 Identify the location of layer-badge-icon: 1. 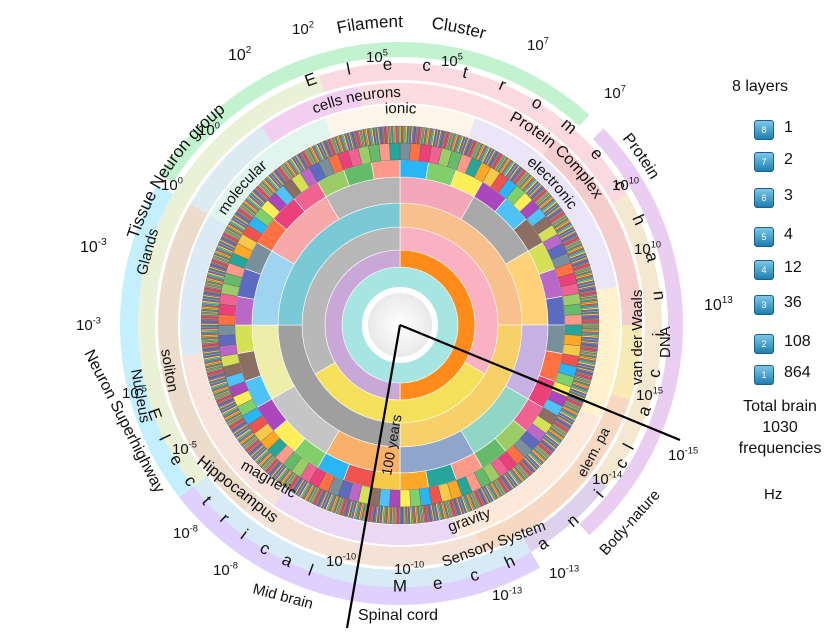
(764, 375).